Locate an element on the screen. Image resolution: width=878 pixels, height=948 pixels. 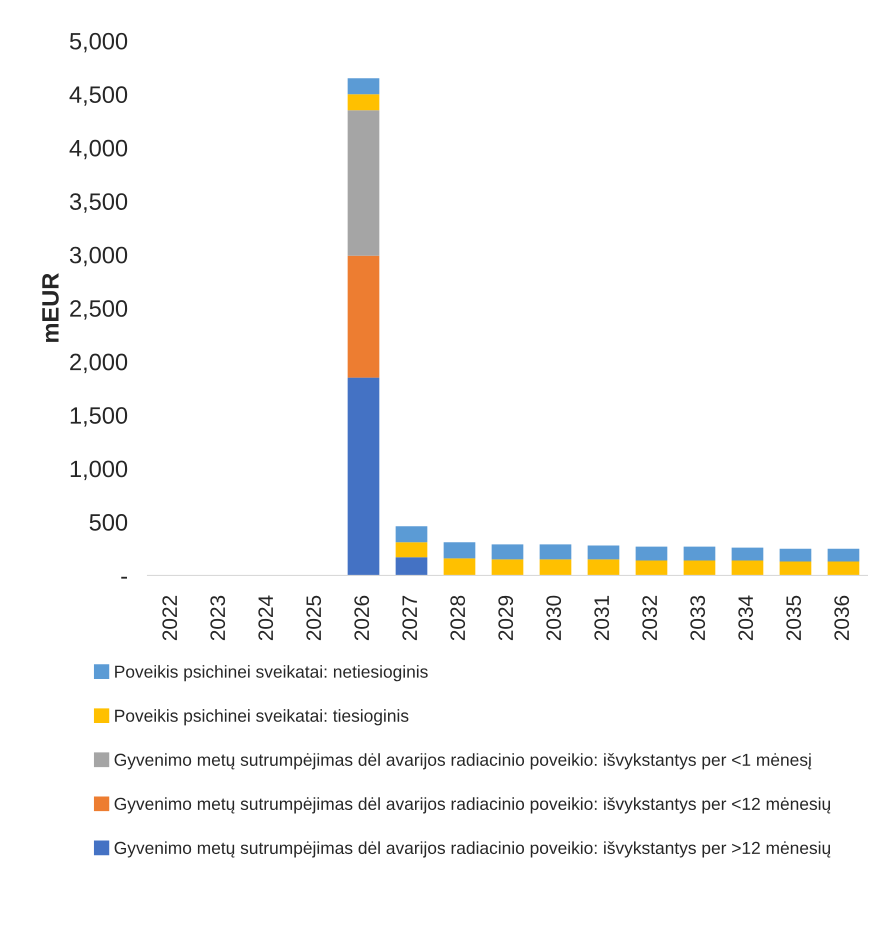
y-tick-label: 1,000 is located at coordinates (99, 470).